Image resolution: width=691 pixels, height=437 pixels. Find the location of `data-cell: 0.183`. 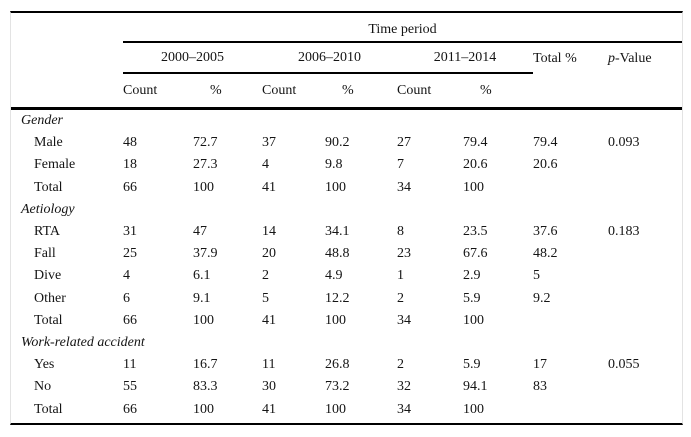

data-cell: 0.183 is located at coordinates (624, 232).